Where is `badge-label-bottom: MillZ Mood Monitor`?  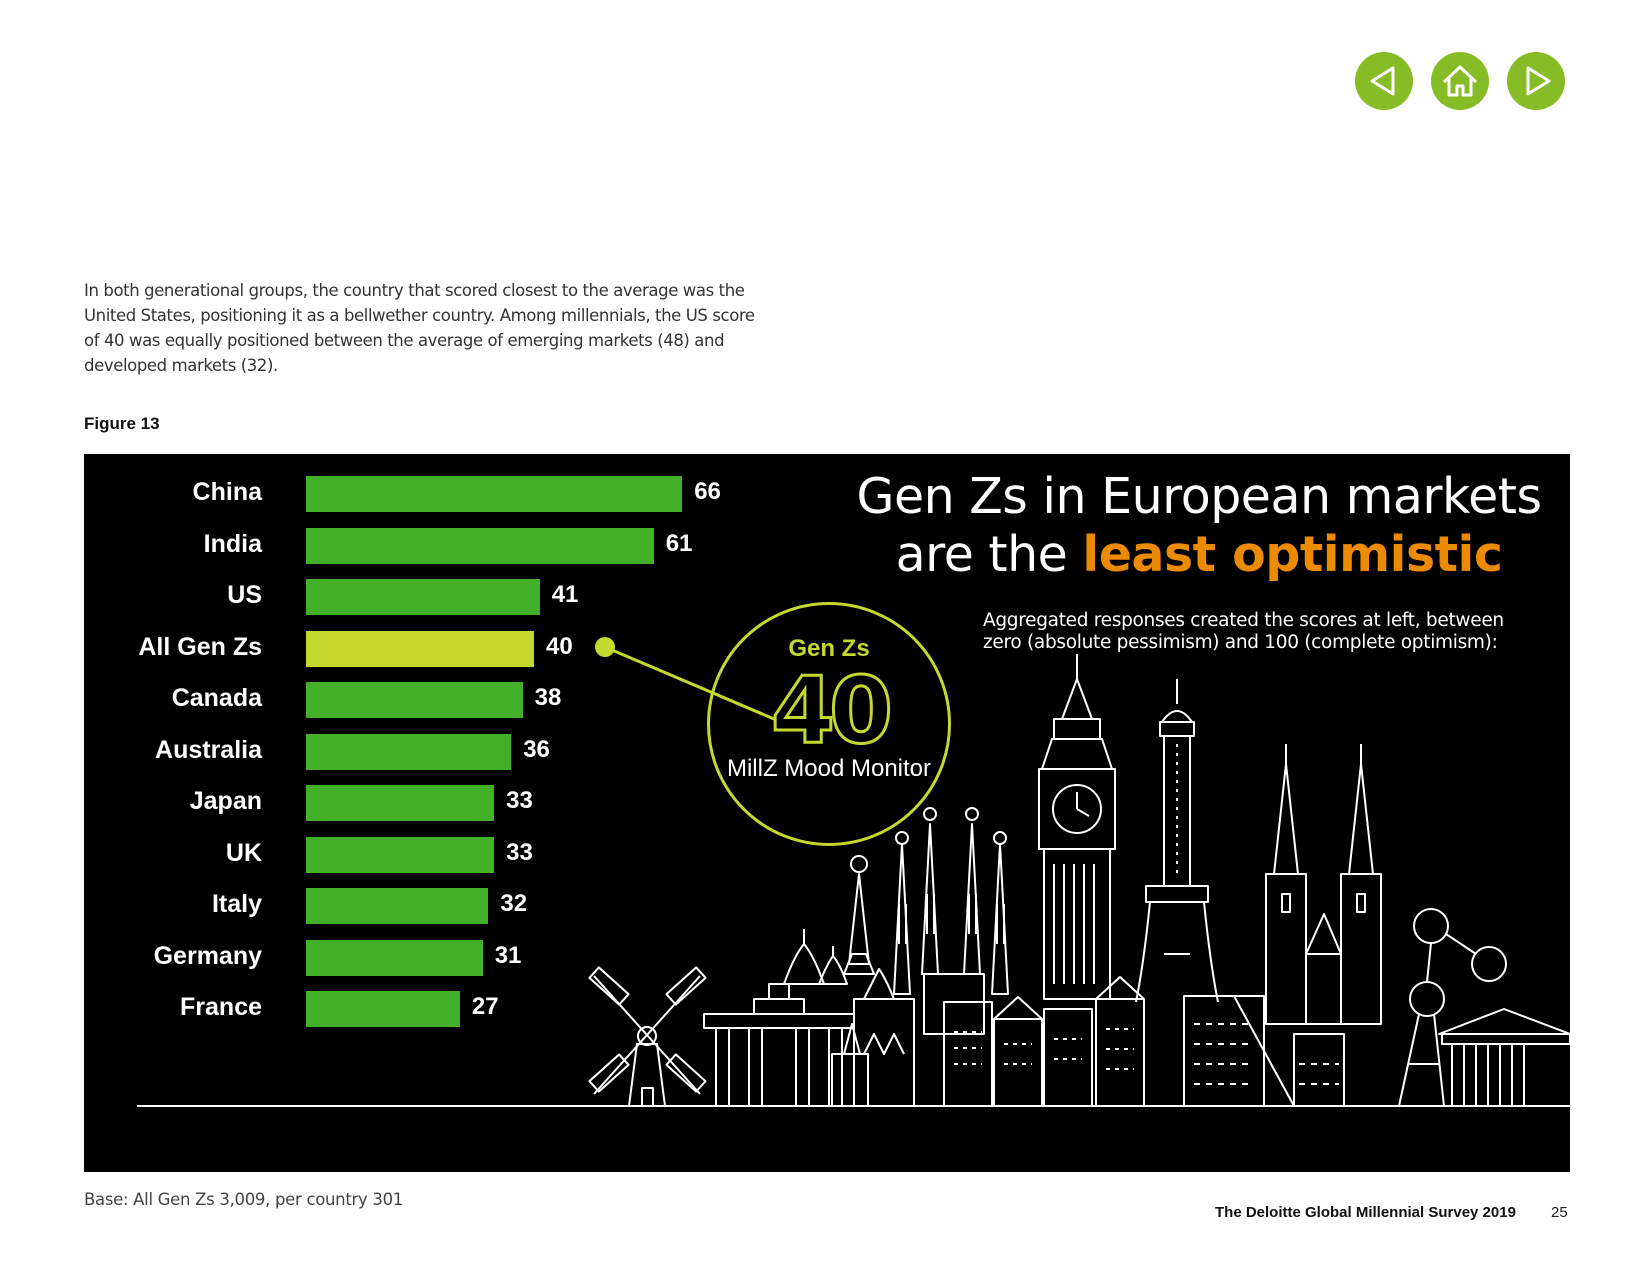
badge-label-bottom: MillZ Mood Monitor is located at coordinates (829, 768).